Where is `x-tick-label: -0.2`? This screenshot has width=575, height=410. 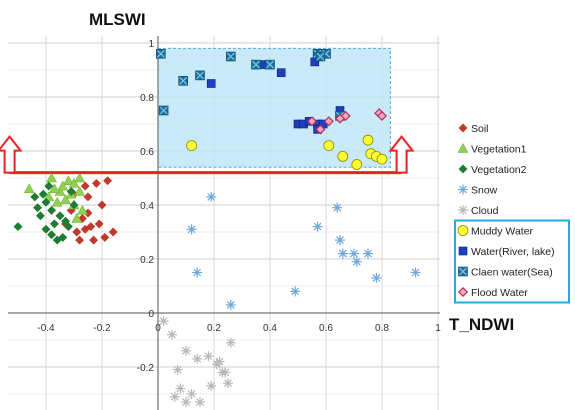 x-tick-label: -0.2 is located at coordinates (102, 328).